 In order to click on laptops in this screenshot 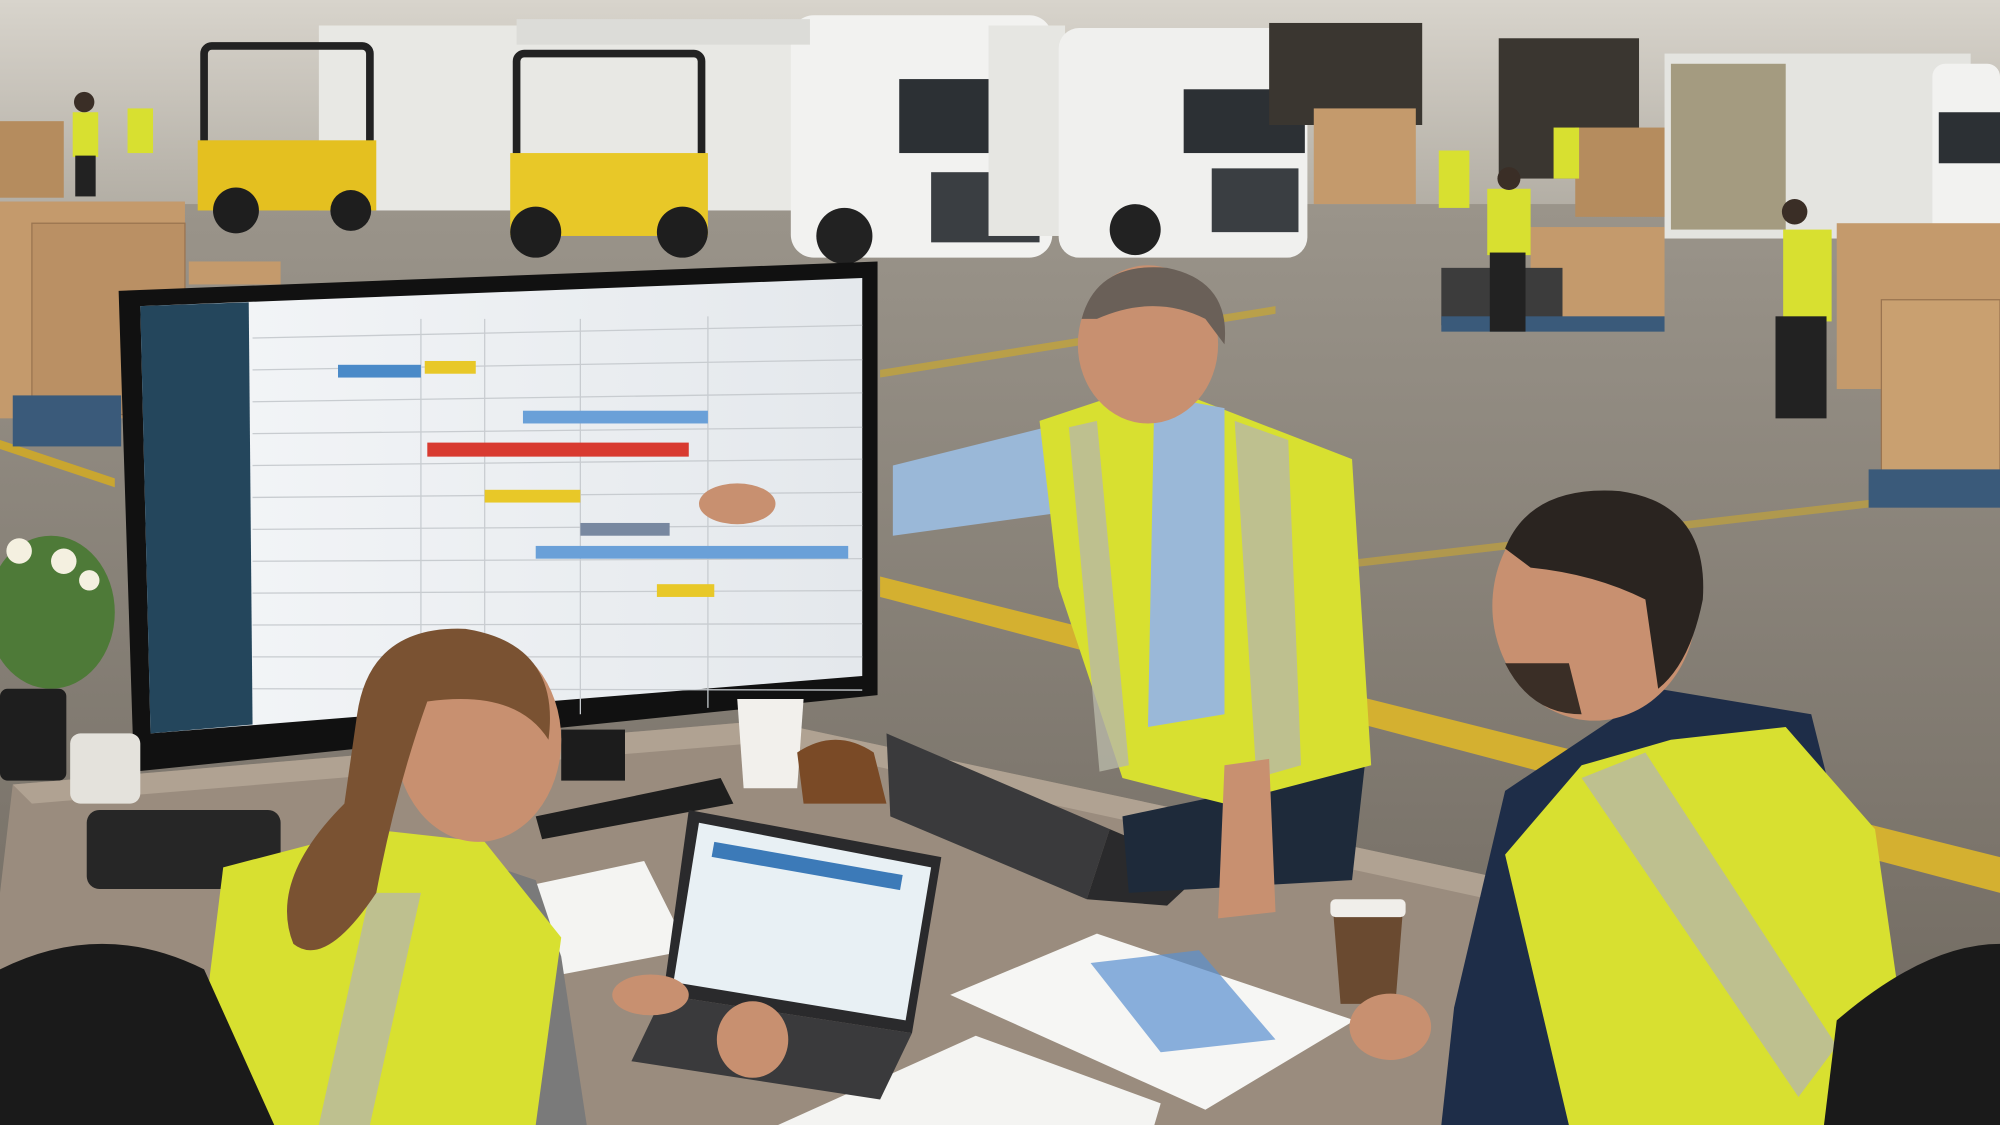, I will do `click(918, 916)`.